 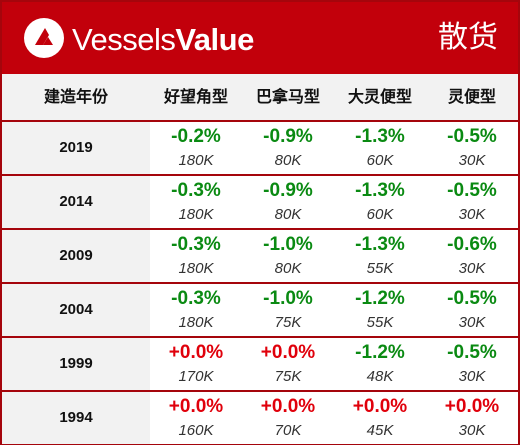 What do you see at coordinates (260, 418) in the screenshot?
I see `table-row: 1994 +0.0% 160K +0.0% 70K +0.0% 45K +0.0% 30K` at bounding box center [260, 418].